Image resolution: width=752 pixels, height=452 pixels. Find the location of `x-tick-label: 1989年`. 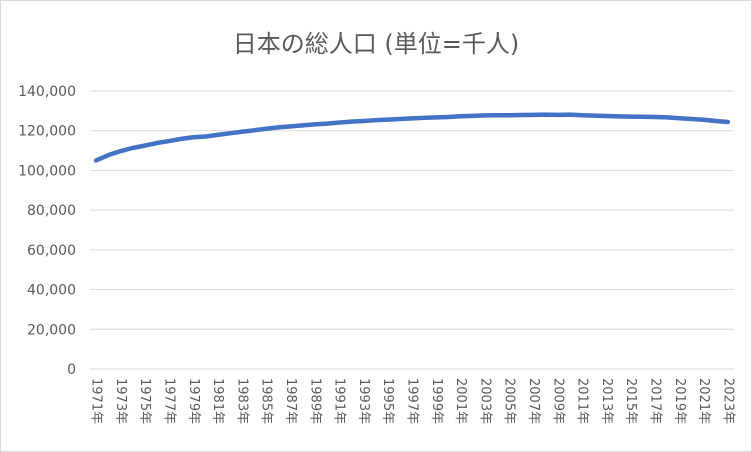

x-tick-label: 1989年 is located at coordinates (314, 401).